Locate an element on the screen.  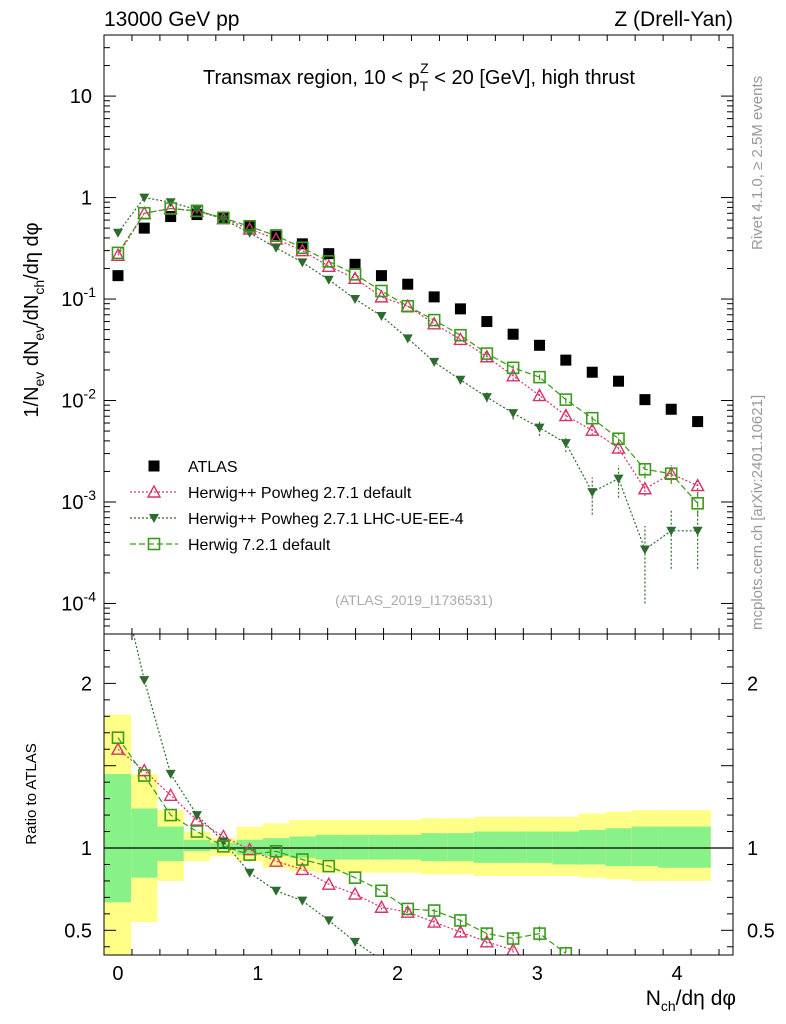
legend-entry-0: ATLAS is located at coordinates (193, 467).